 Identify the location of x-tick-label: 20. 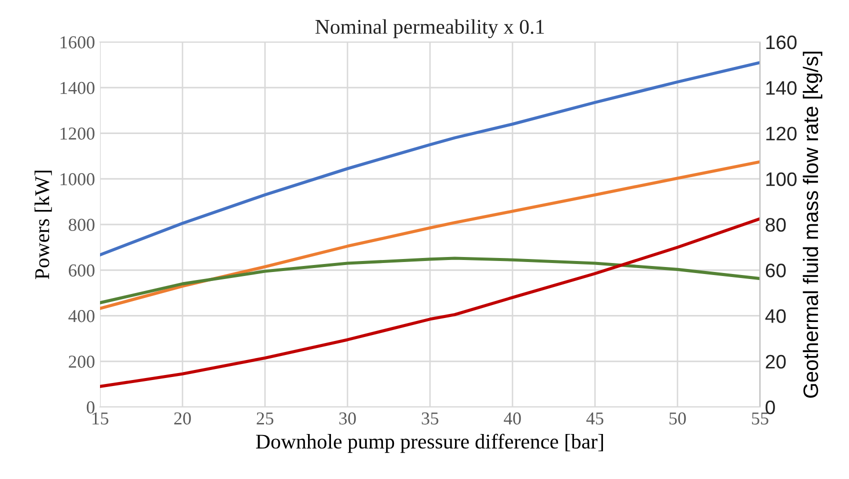
(182, 418).